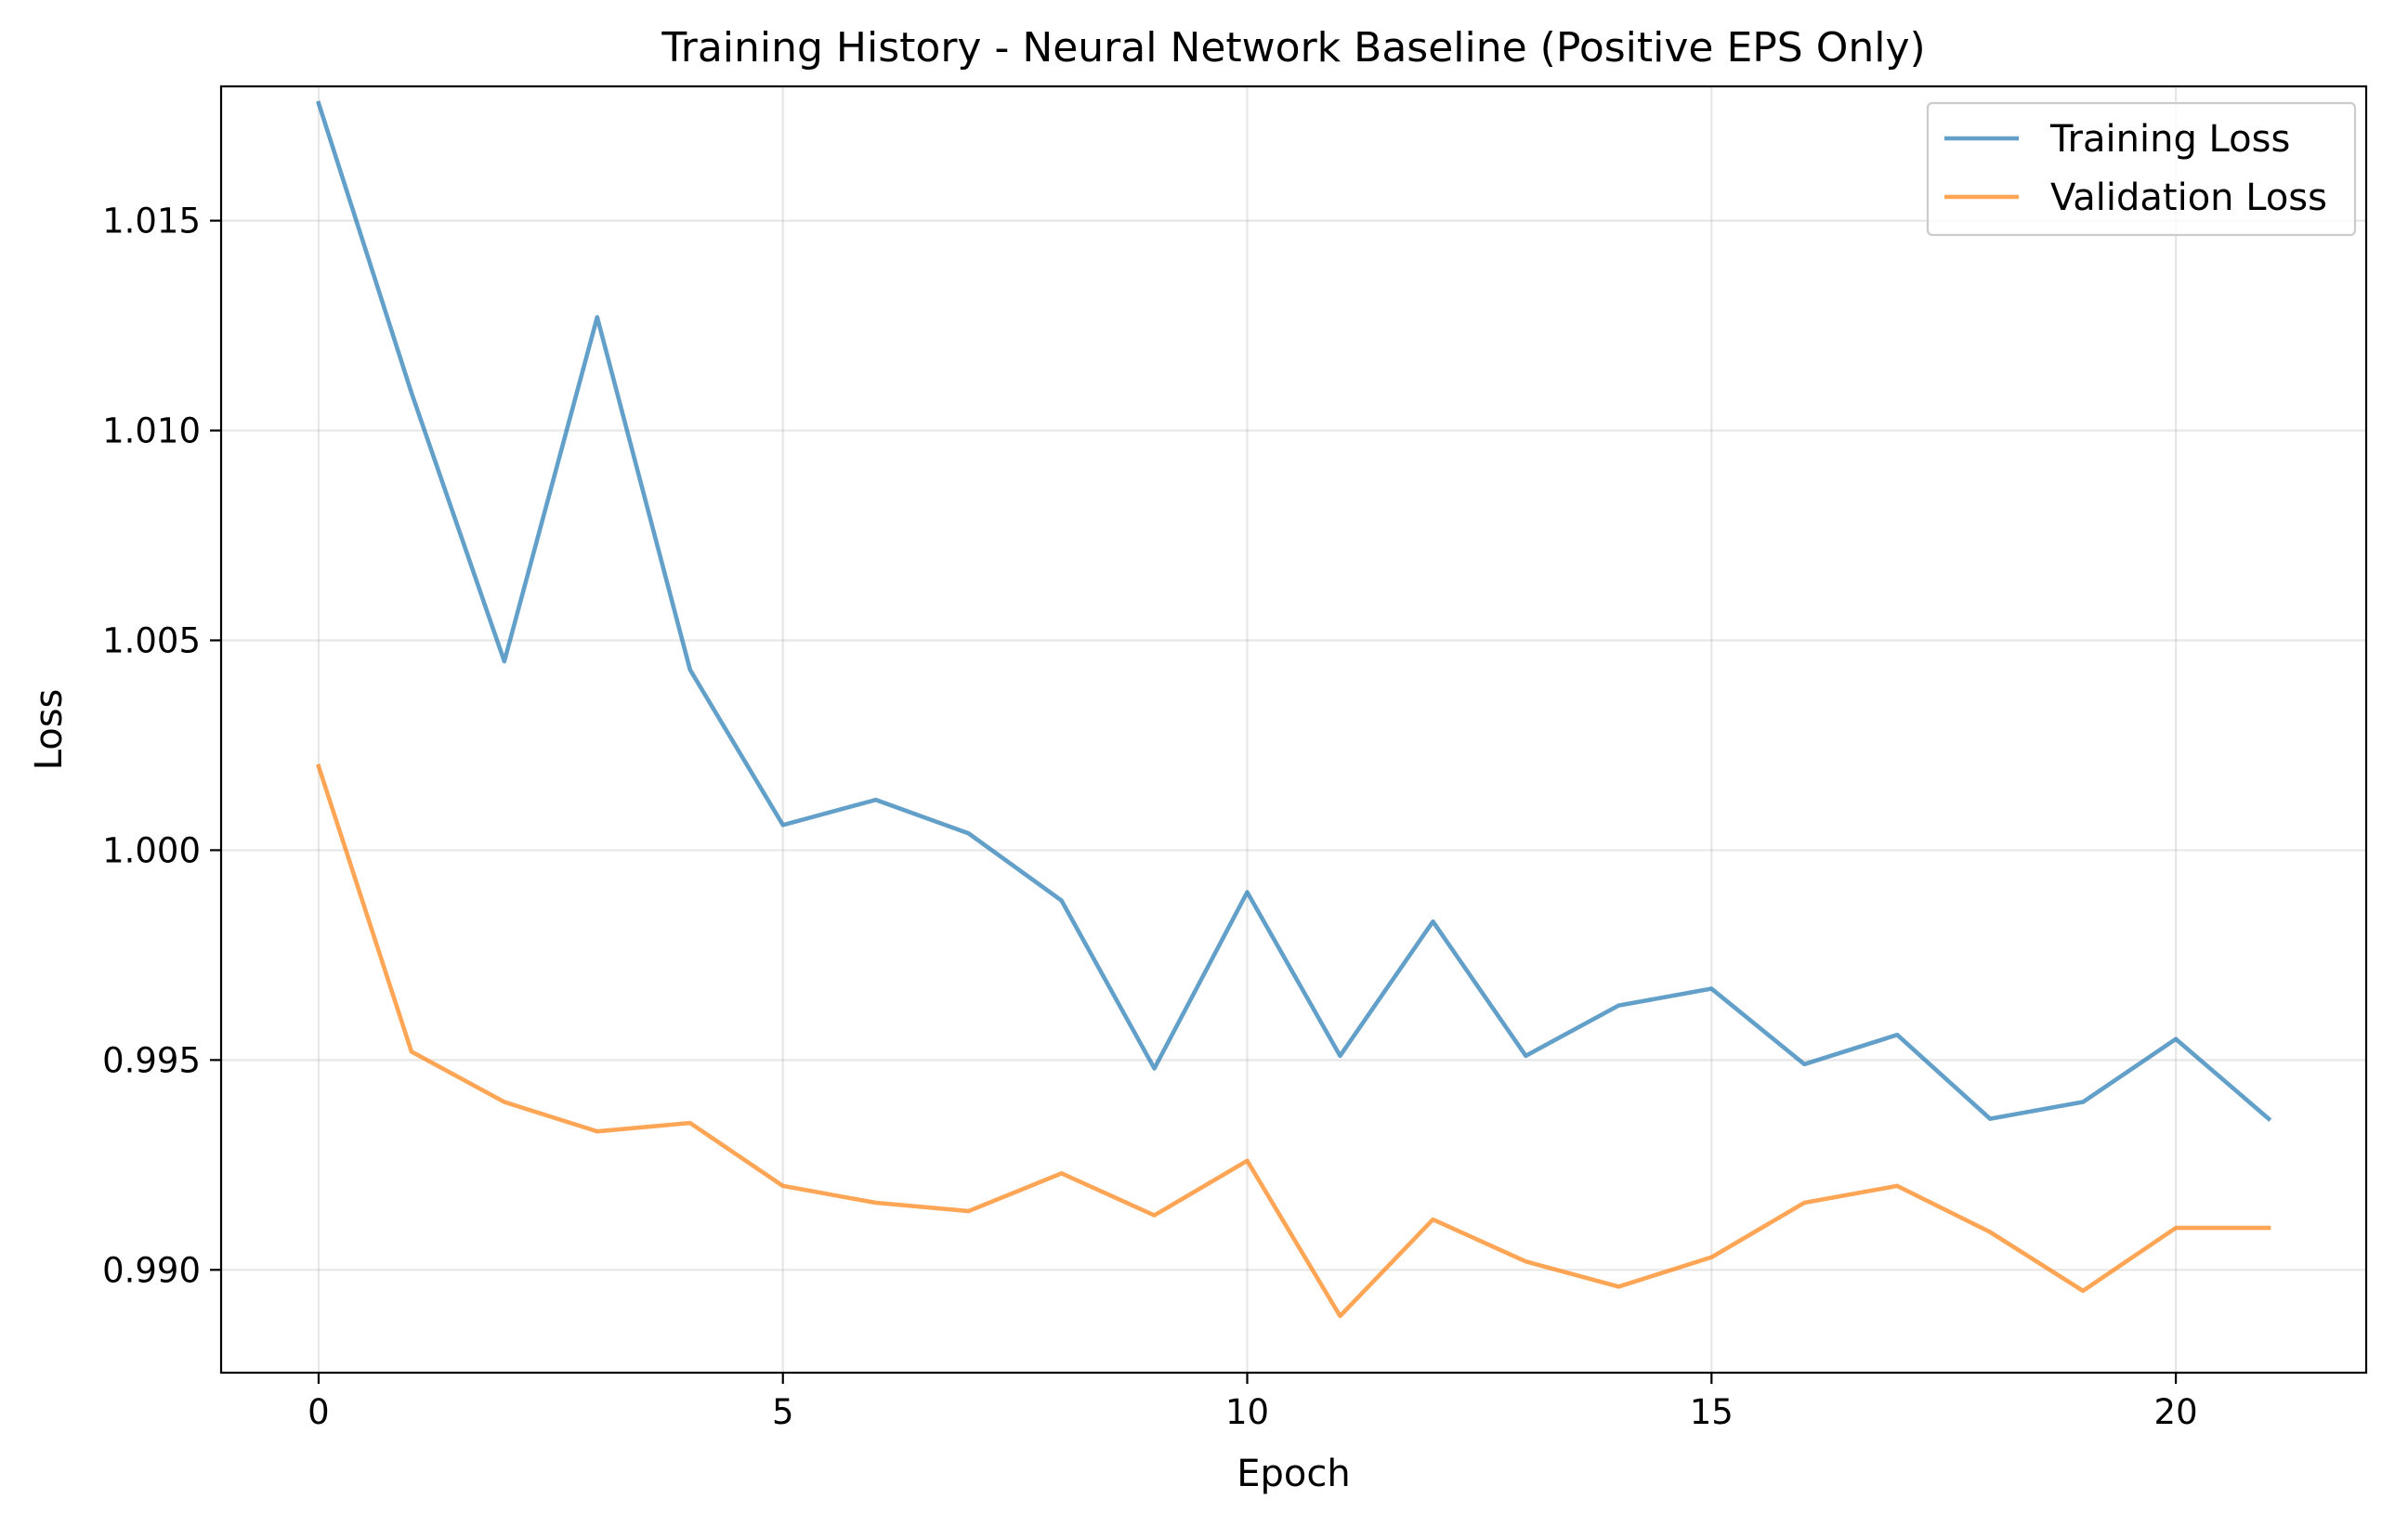 The width and height of the screenshot is (2408, 1525). I want to click on y-axis-label: Loss, so click(49, 730).